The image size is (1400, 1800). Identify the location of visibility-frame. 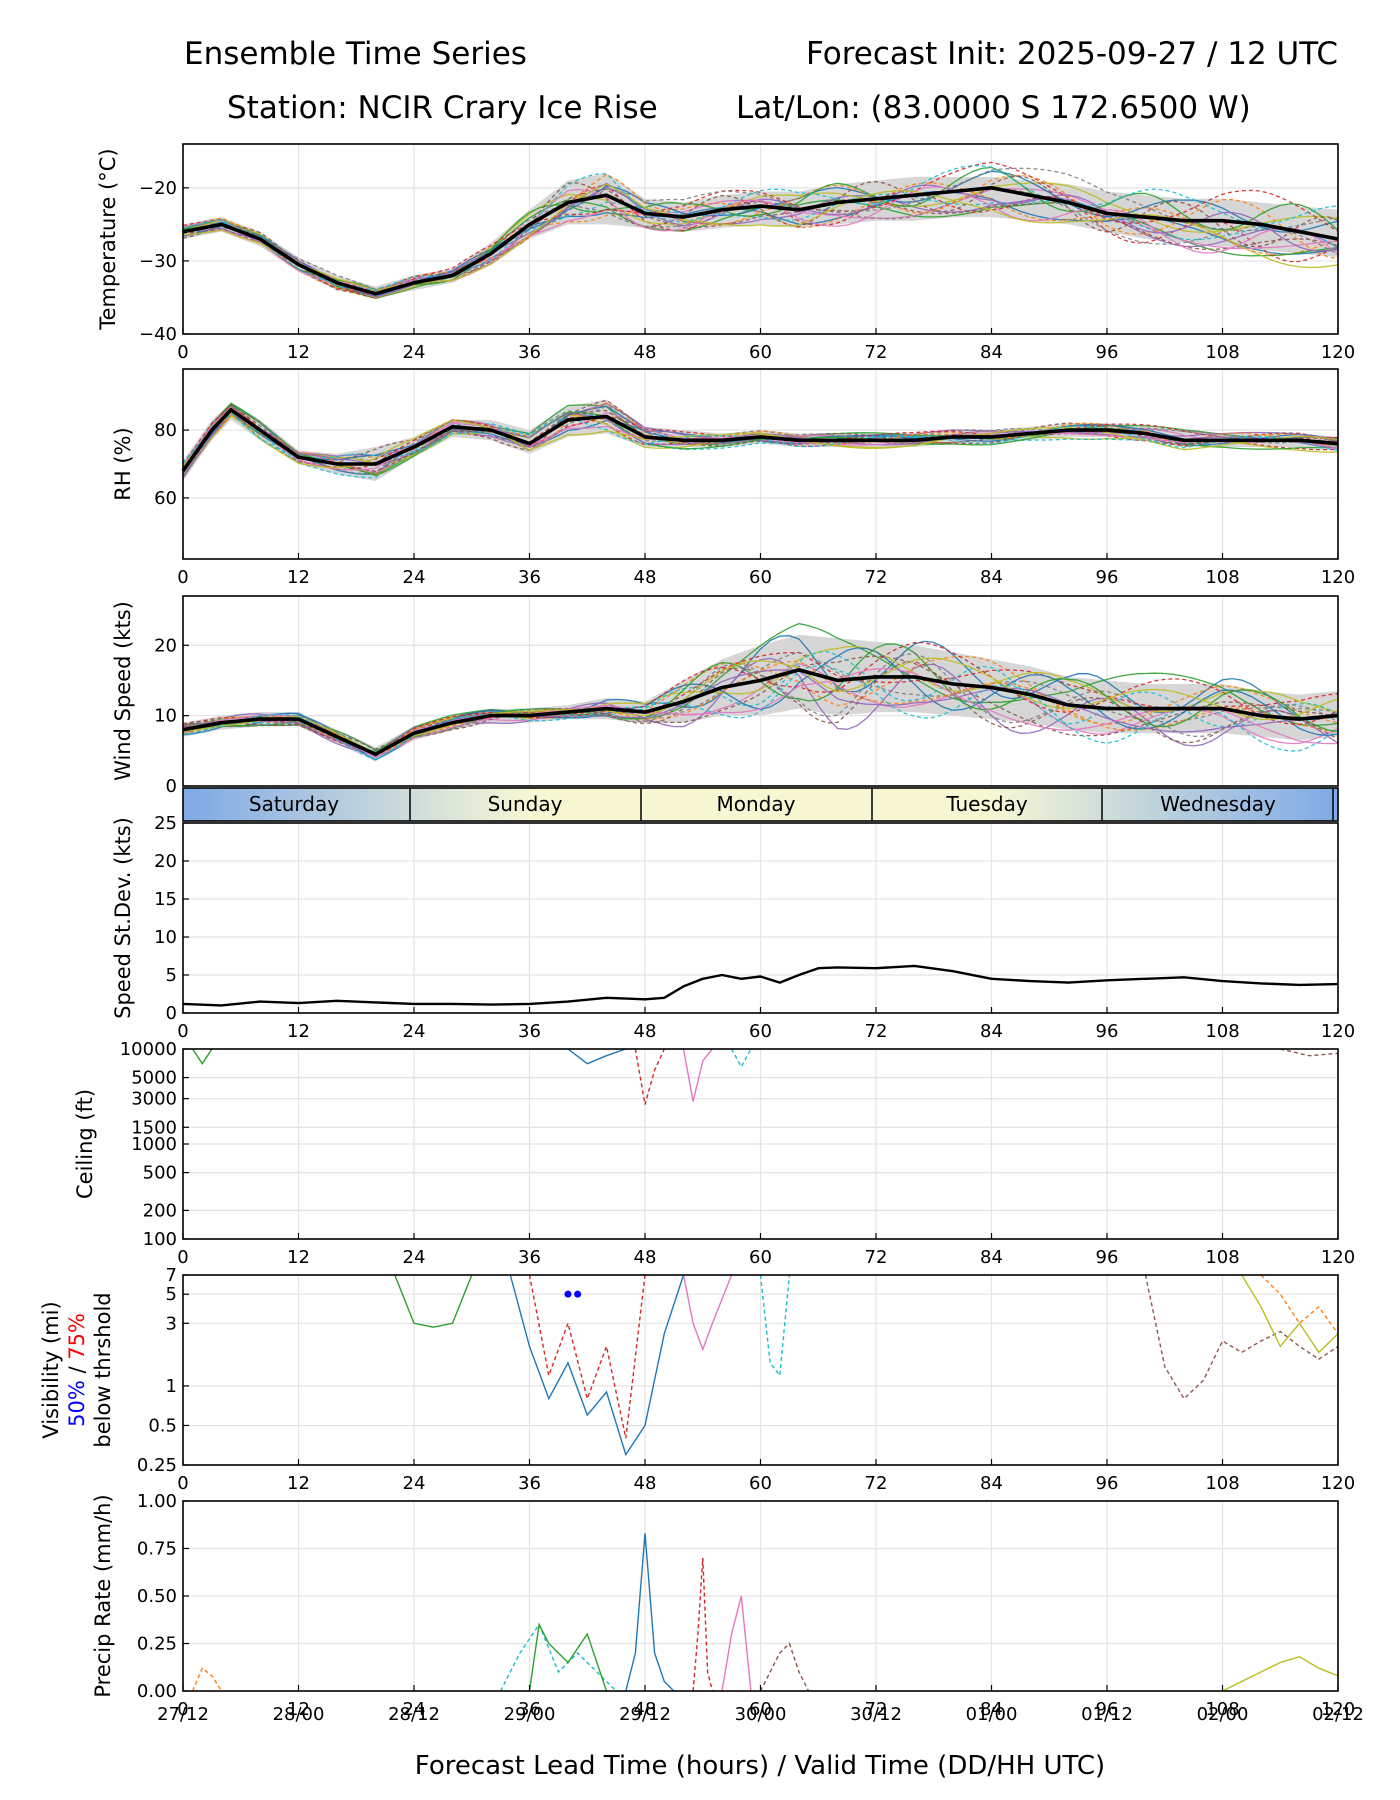
(760, 1370).